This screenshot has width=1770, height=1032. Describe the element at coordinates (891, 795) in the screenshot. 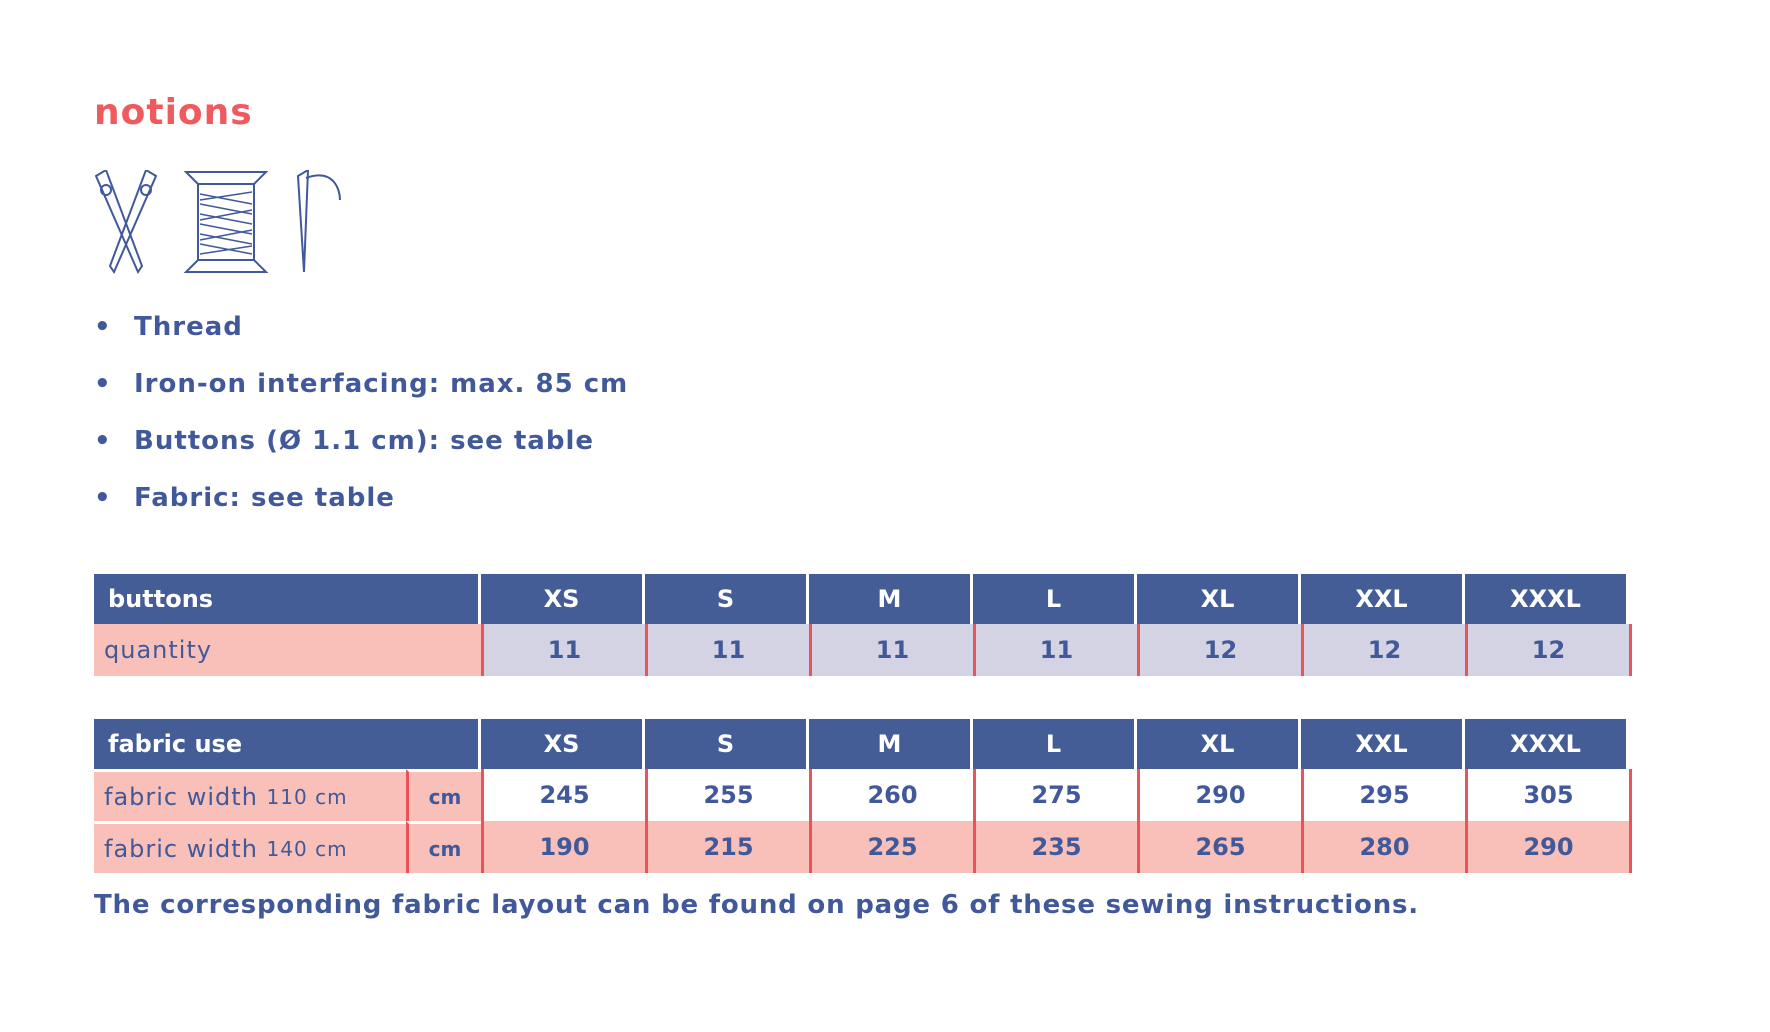

I see `value-cell: 260` at that location.